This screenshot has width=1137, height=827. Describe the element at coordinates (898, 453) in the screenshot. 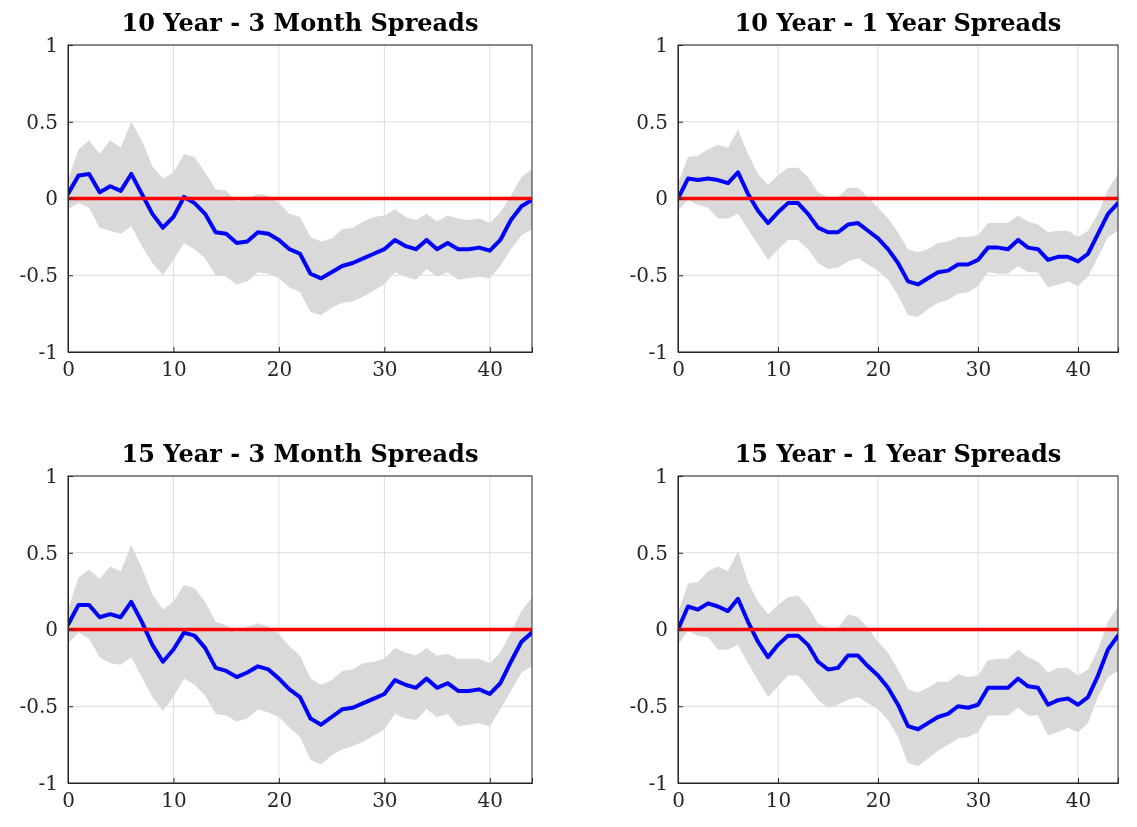

I see `chart-title: 15 Year - 1 Year Spreads` at that location.